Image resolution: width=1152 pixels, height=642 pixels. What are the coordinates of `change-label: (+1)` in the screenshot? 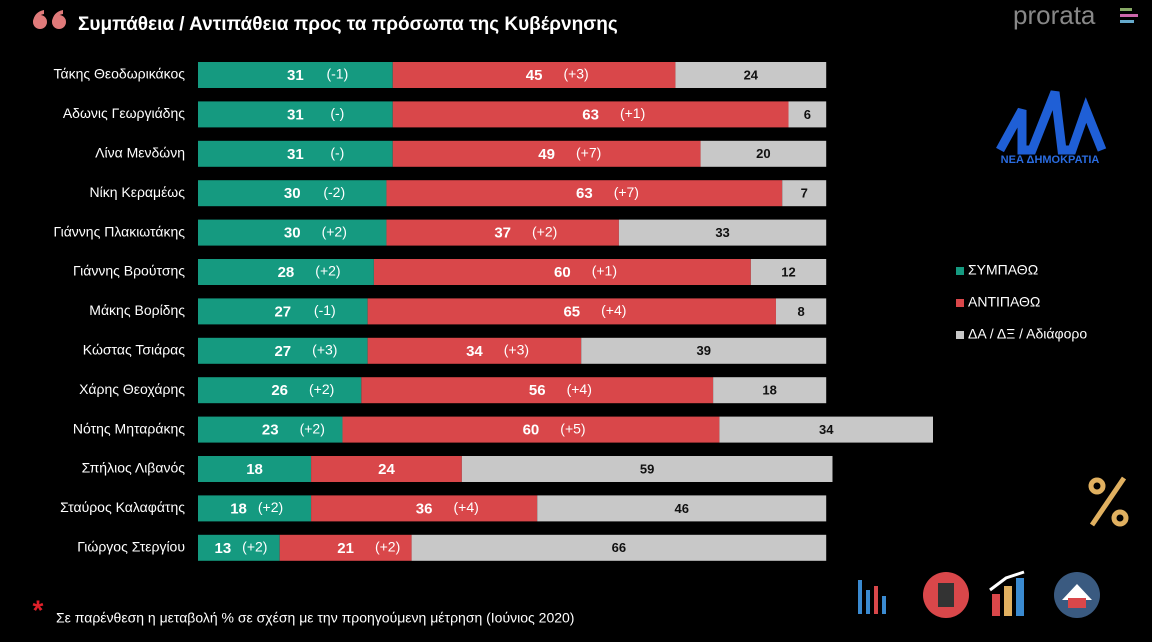 It's located at (604, 271).